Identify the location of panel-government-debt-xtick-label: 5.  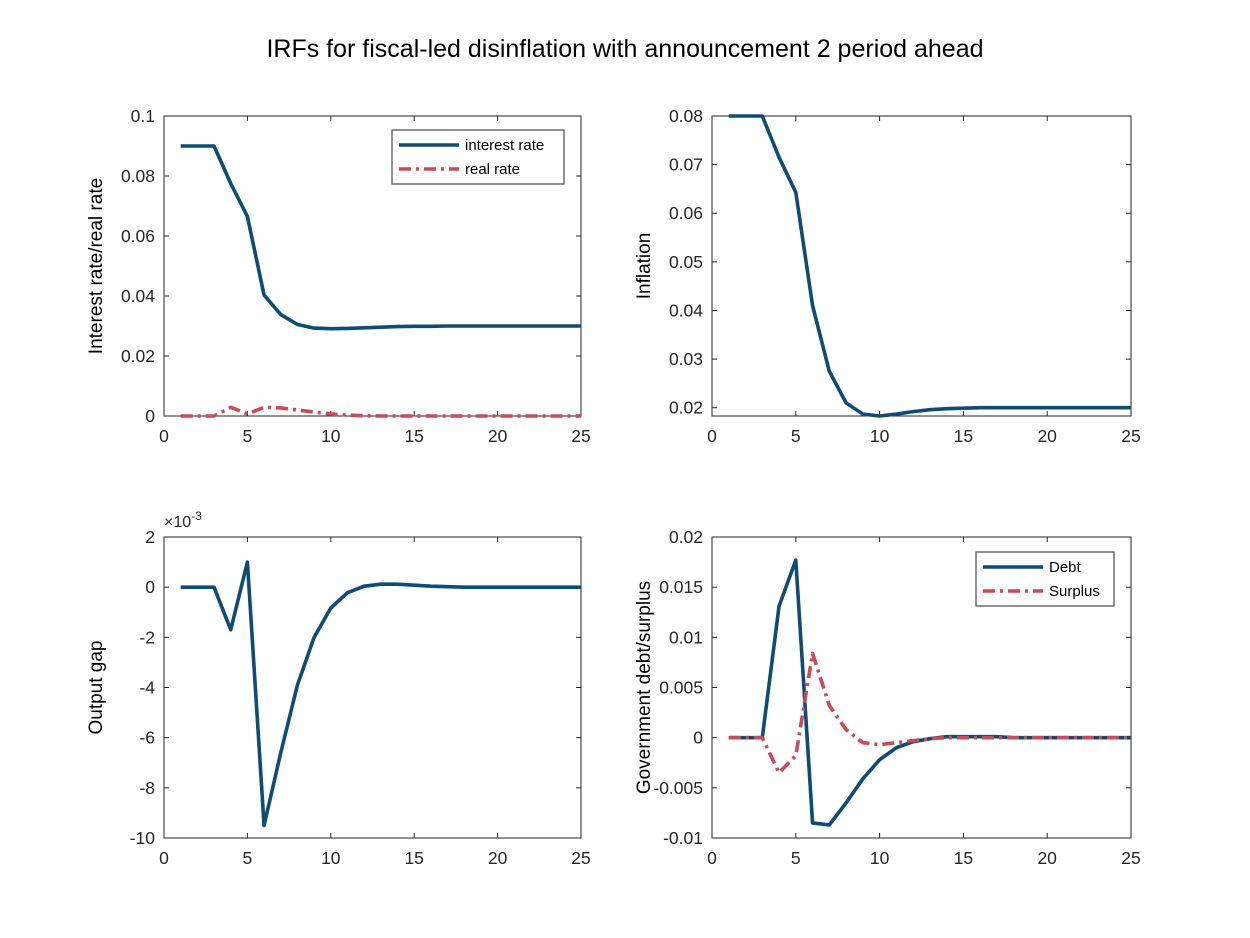
(796, 858).